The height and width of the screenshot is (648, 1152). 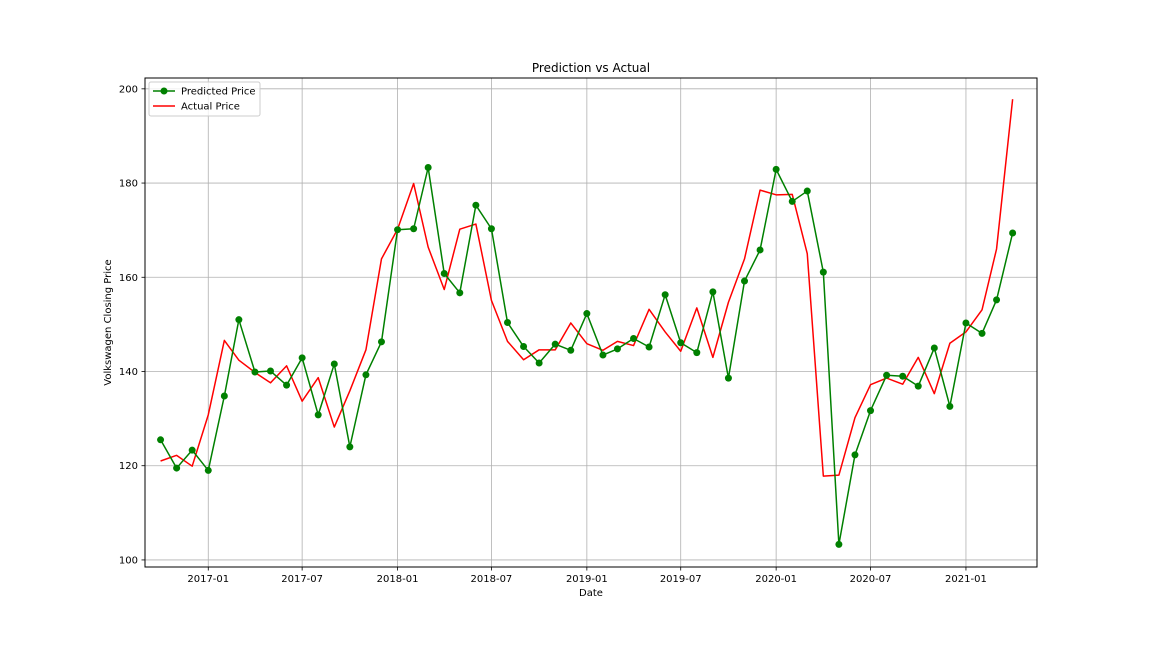 I want to click on x-tick-label: 2018-01, so click(x=398, y=579).